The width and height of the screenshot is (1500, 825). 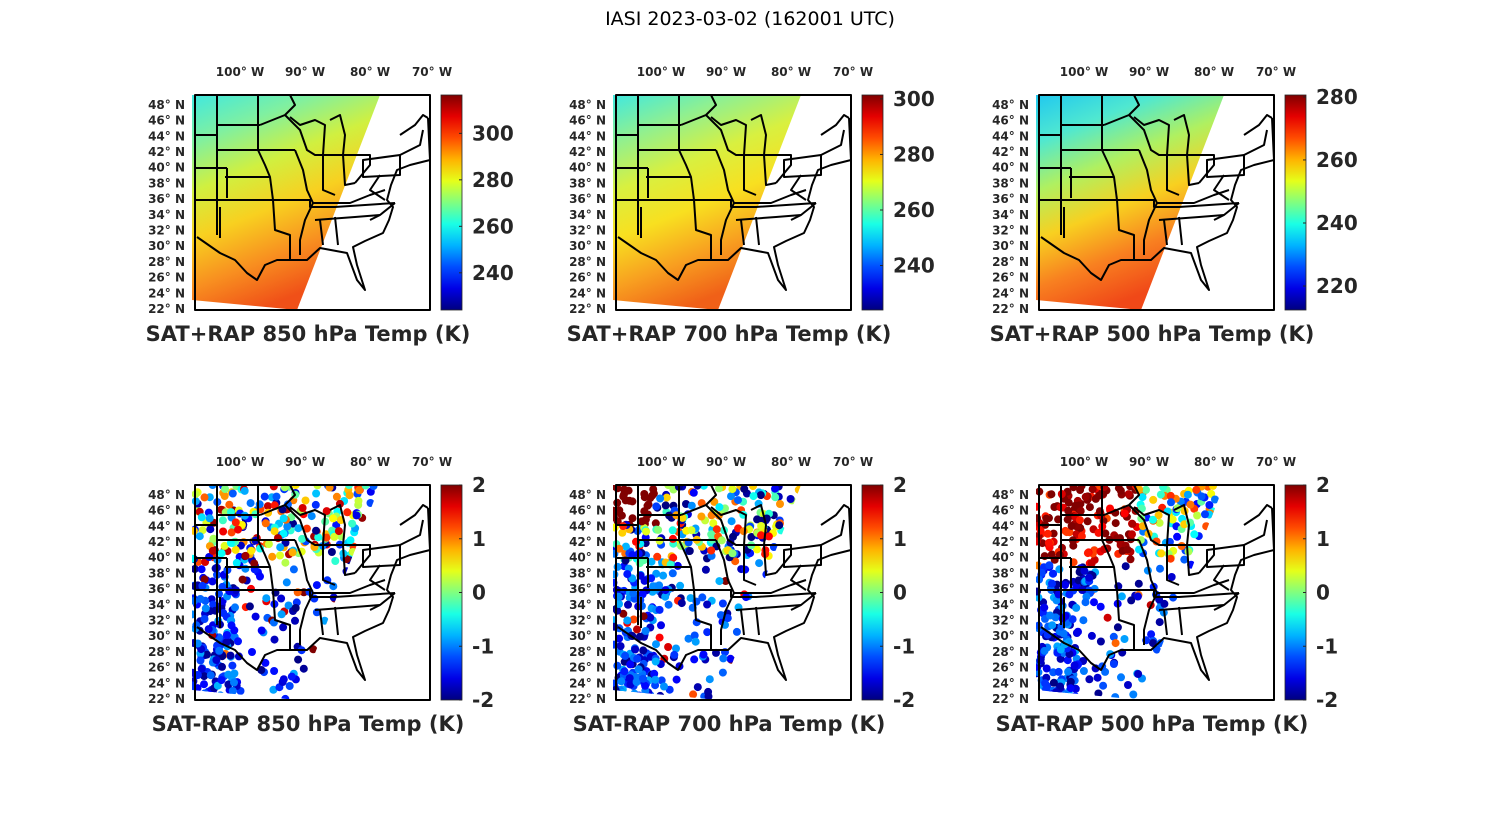 I want to click on latitude-label: 24° N, so click(x=166, y=293).